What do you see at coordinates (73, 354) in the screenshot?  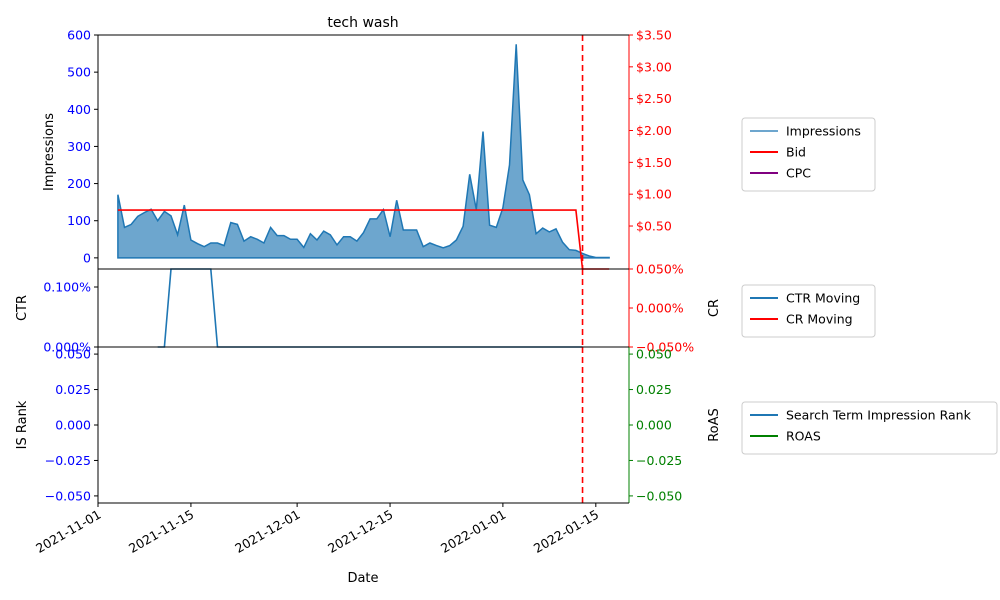 I see `left-tick-label: 0.050` at bounding box center [73, 354].